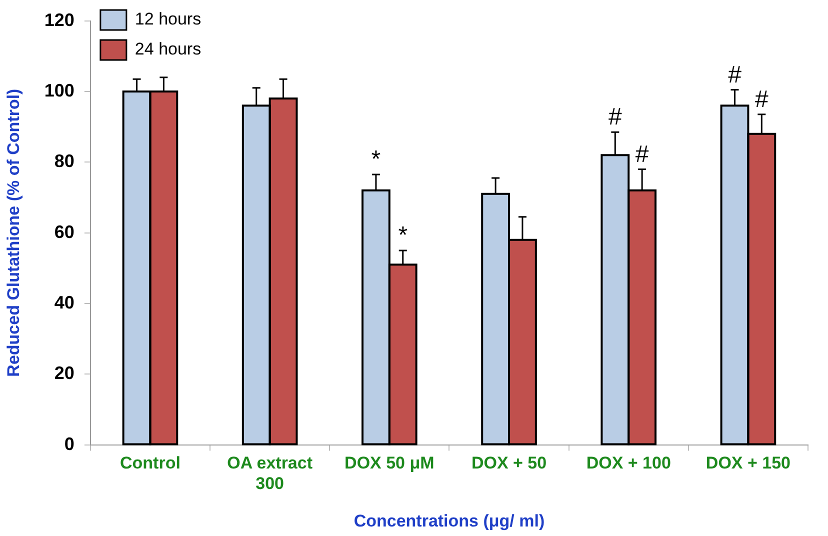 The width and height of the screenshot is (828, 536). What do you see at coordinates (64, 232) in the screenshot?
I see `y-tick-label: 60` at bounding box center [64, 232].